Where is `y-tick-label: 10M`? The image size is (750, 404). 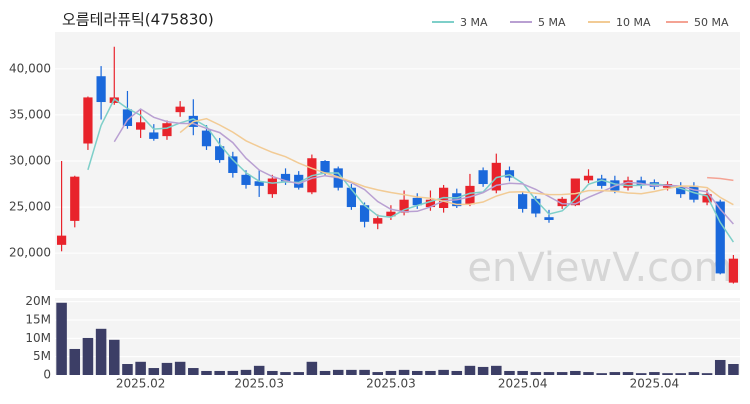
y-tick-label: 10M is located at coordinates (38, 338).